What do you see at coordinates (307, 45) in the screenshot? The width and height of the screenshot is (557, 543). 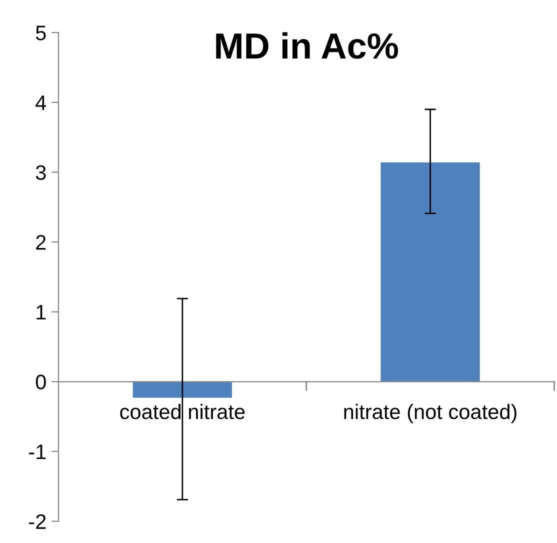 I see `chart-title: MD in Ac%` at bounding box center [307, 45].